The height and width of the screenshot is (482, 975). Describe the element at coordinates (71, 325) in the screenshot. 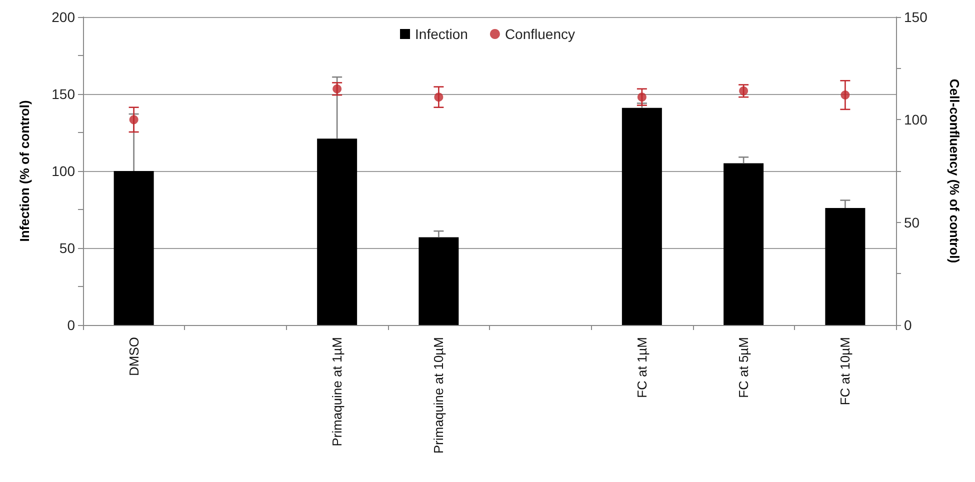

I see `y-tick-label: 0` at that location.